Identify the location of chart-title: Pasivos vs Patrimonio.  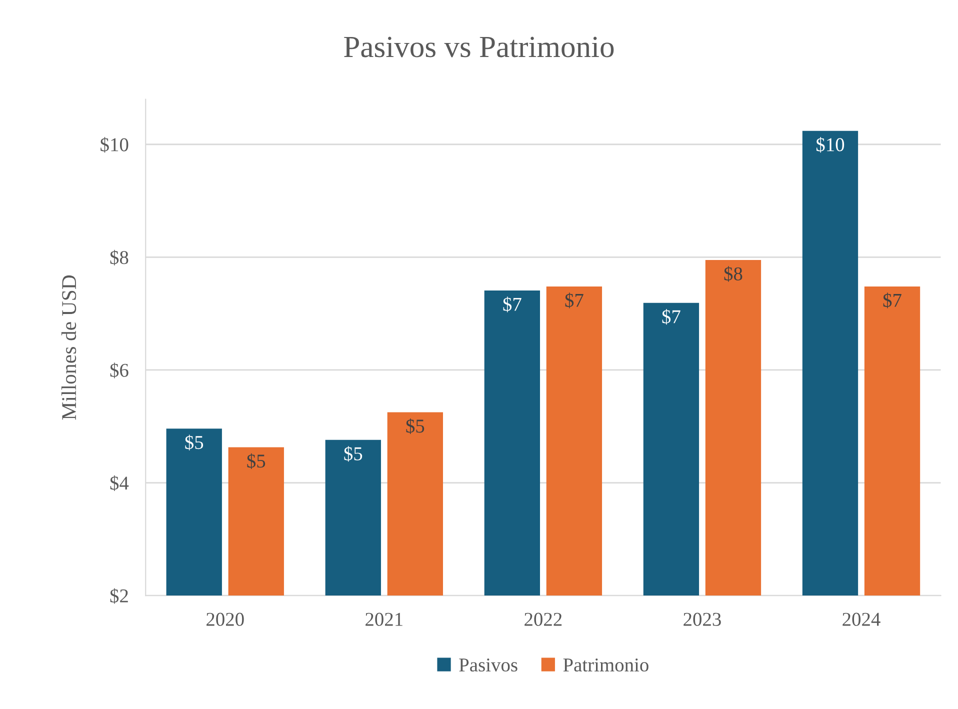
(479, 47).